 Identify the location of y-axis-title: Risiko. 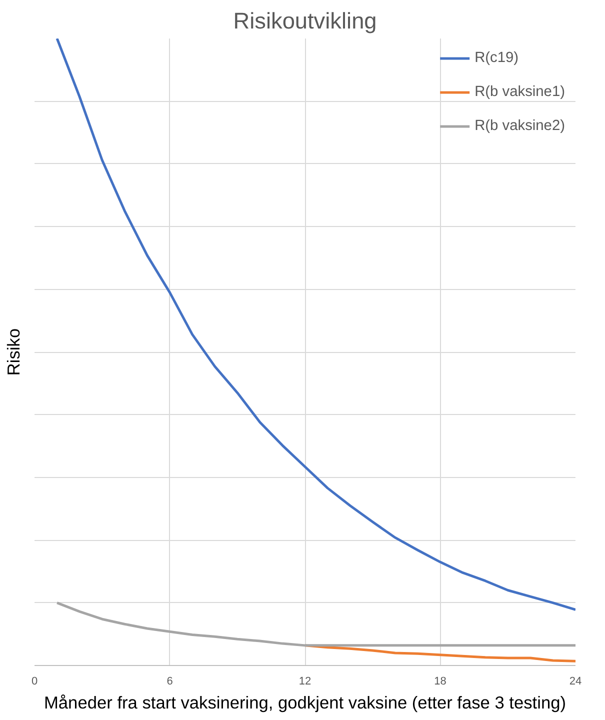
(14, 352).